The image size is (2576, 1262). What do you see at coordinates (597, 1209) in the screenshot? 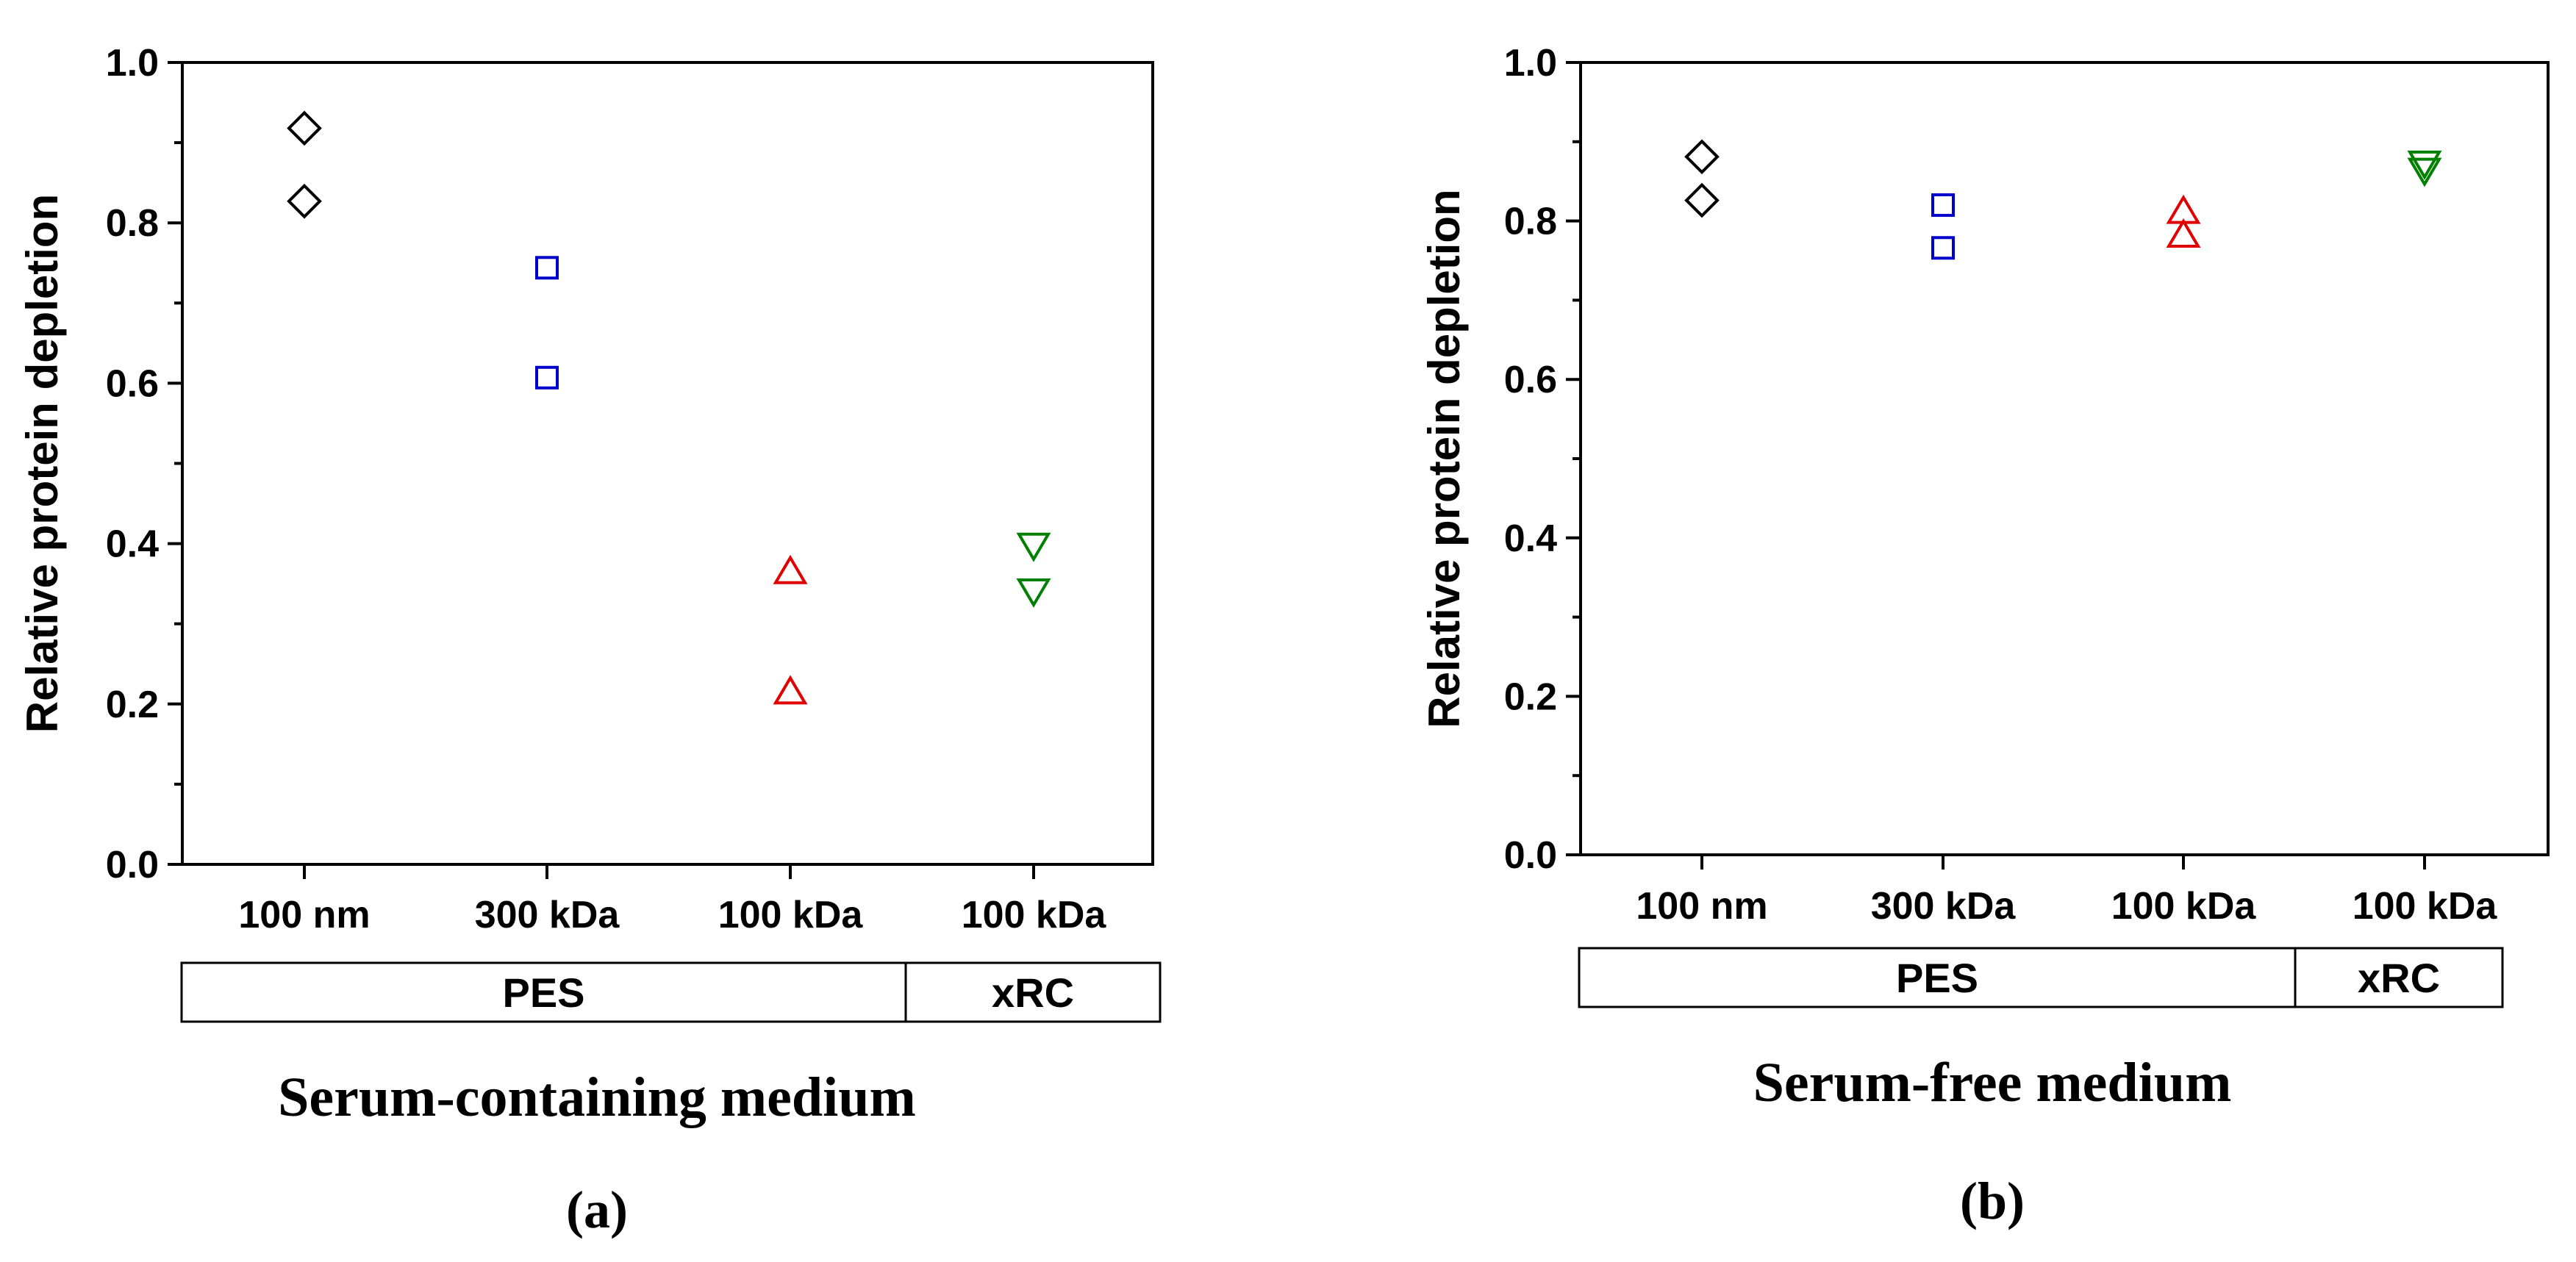
I see `panel-label: (a)` at bounding box center [597, 1209].